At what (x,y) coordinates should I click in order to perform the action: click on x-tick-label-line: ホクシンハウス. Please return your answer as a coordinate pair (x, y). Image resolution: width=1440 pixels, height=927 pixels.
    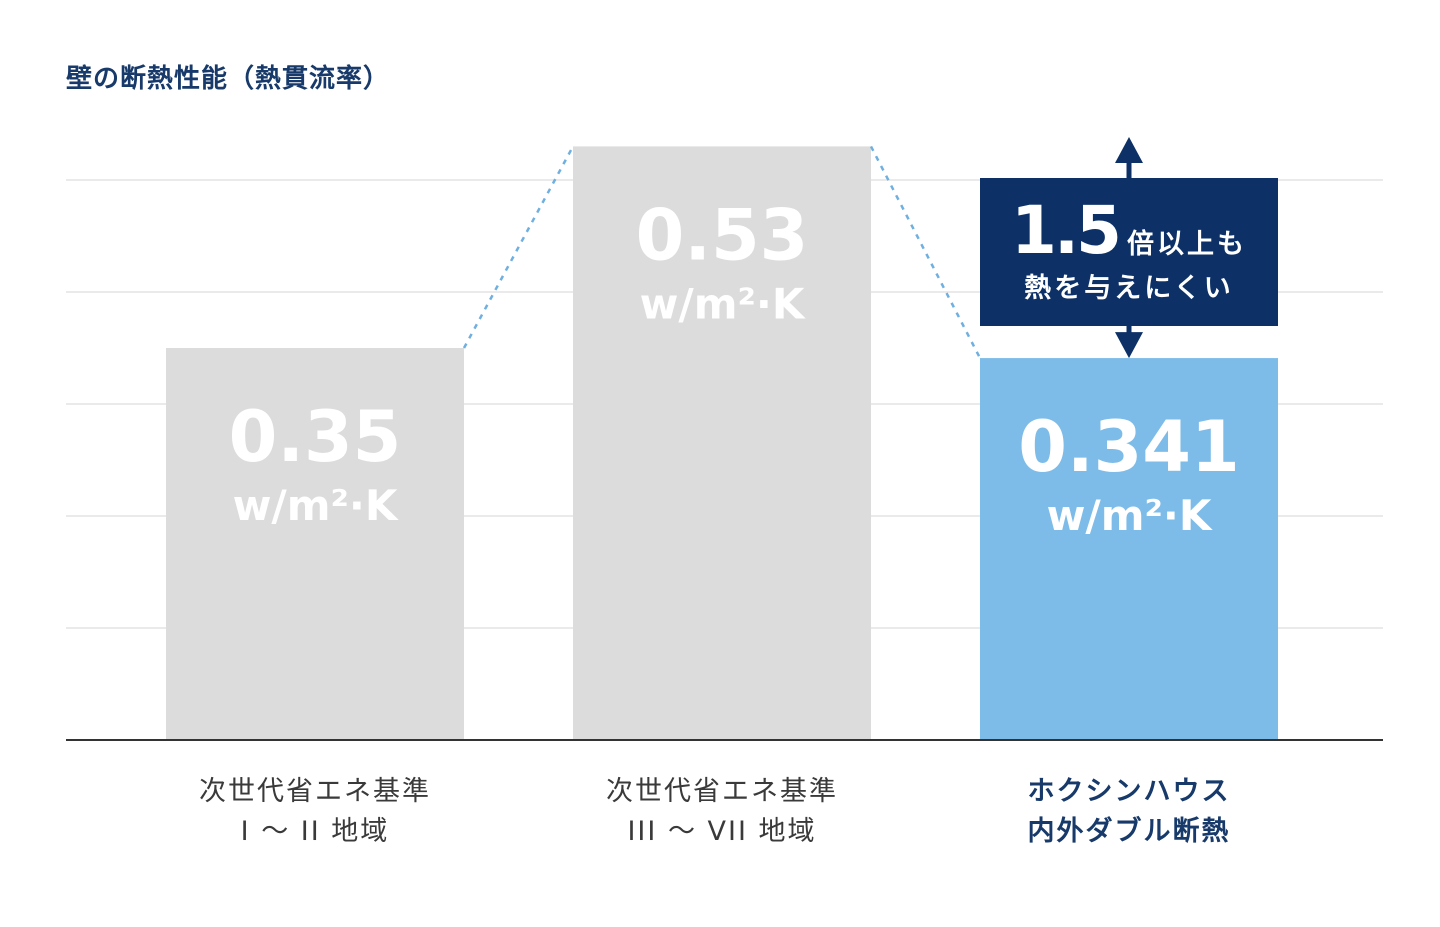
    Looking at the image, I should click on (1129, 791).